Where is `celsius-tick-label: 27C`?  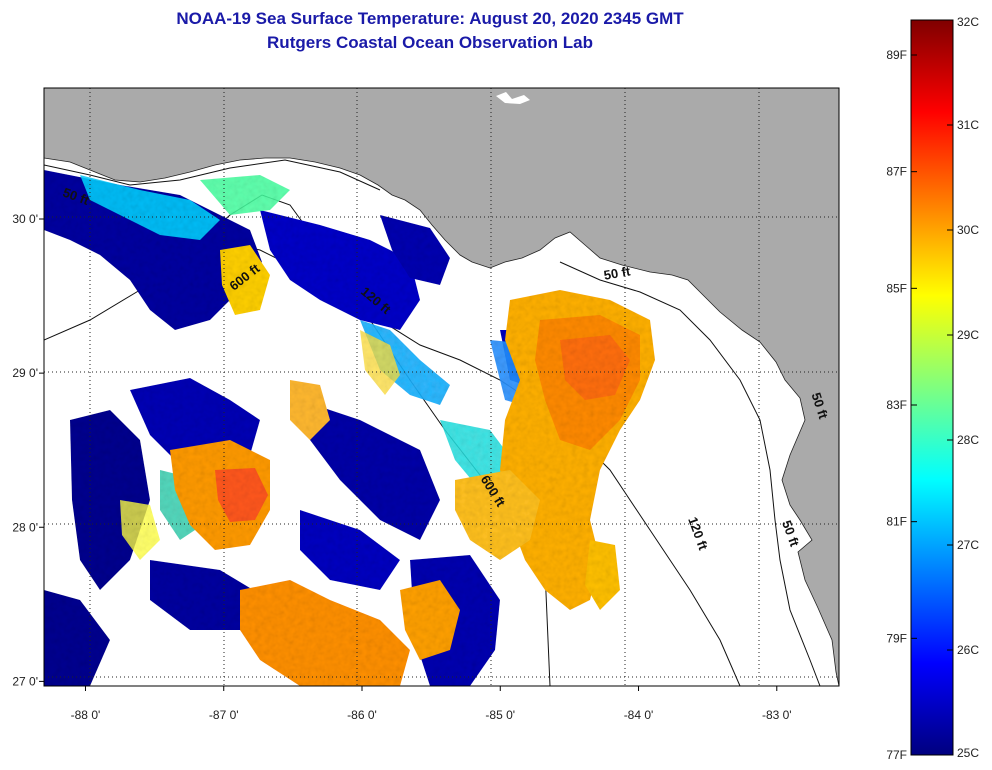
celsius-tick-label: 27C is located at coordinates (968, 545).